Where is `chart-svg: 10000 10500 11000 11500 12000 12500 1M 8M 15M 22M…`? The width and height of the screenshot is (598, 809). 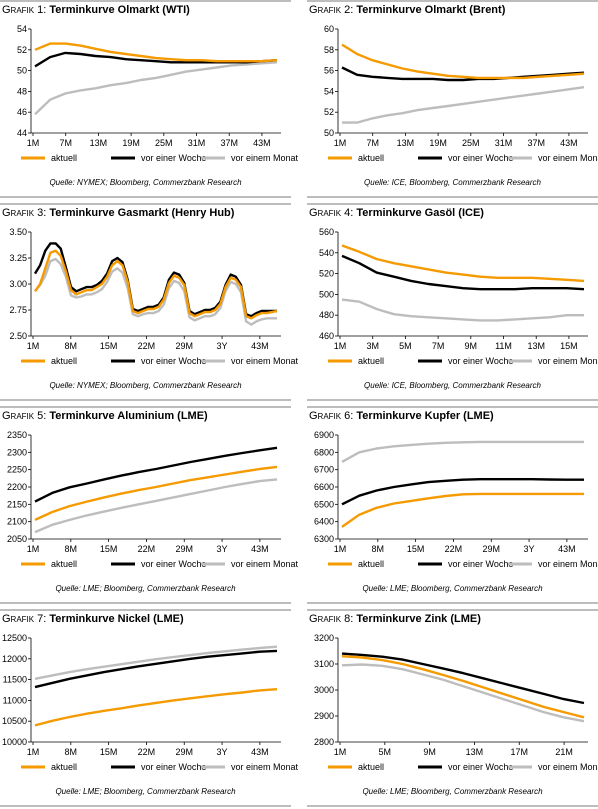 chart-svg: 10000 10500 11000 11500 12000 12500 1M 8M 15M 22M… is located at coordinates (150, 702).